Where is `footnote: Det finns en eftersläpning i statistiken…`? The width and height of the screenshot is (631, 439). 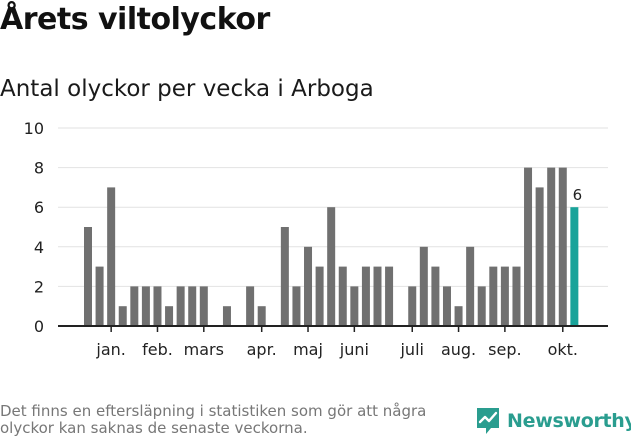 footnote: Det finns en eftersläpning i statistiken… is located at coordinates (213, 419).